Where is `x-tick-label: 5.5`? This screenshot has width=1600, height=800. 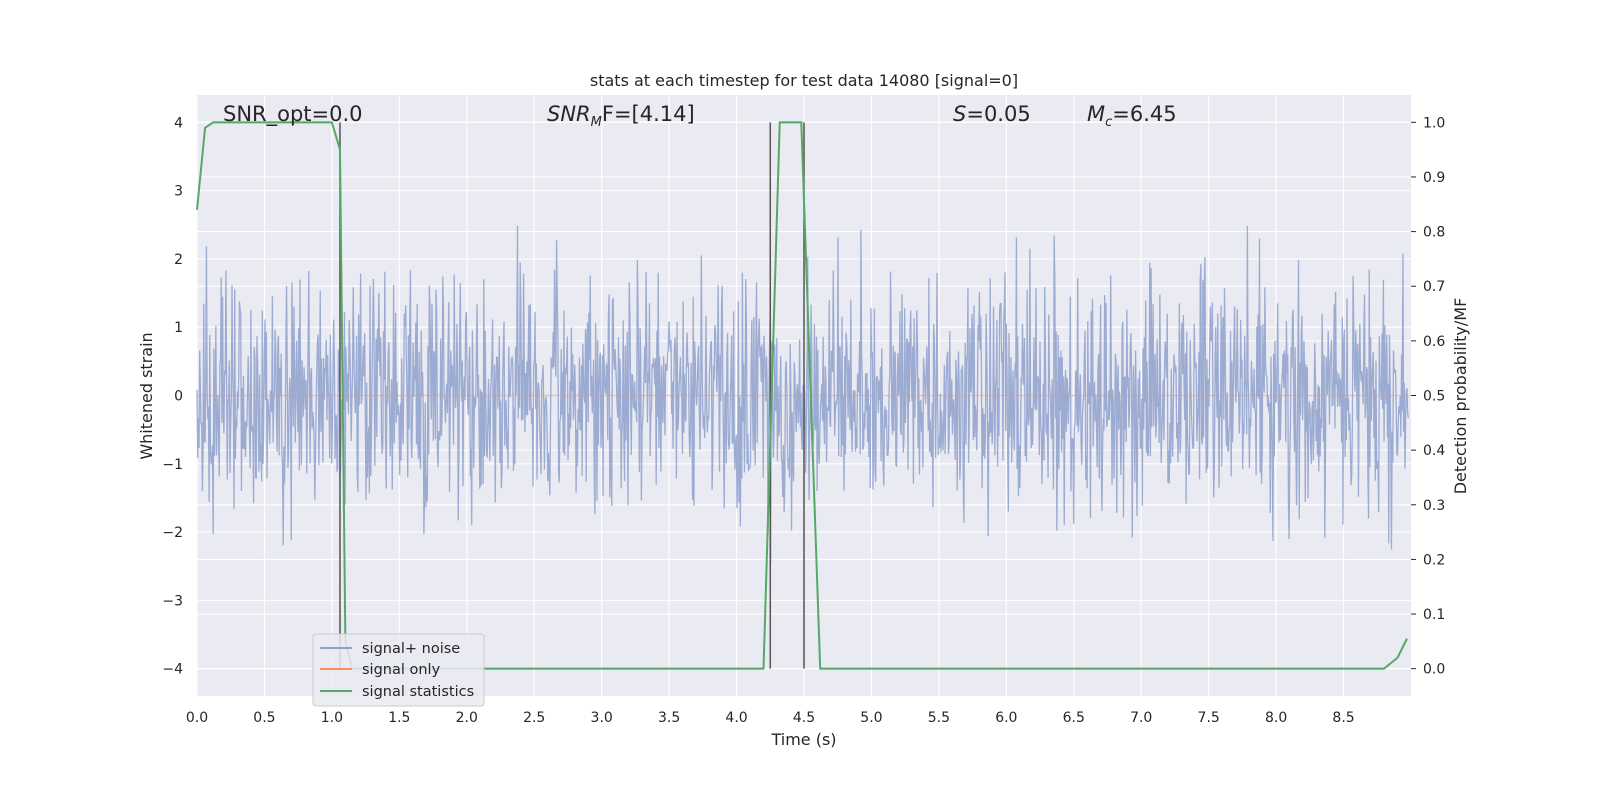
x-tick-label: 5.5 is located at coordinates (939, 718).